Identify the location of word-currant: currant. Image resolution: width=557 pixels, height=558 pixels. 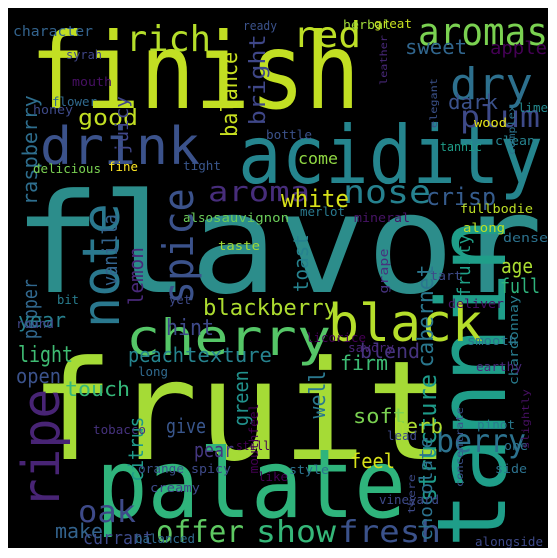
(118, 538).